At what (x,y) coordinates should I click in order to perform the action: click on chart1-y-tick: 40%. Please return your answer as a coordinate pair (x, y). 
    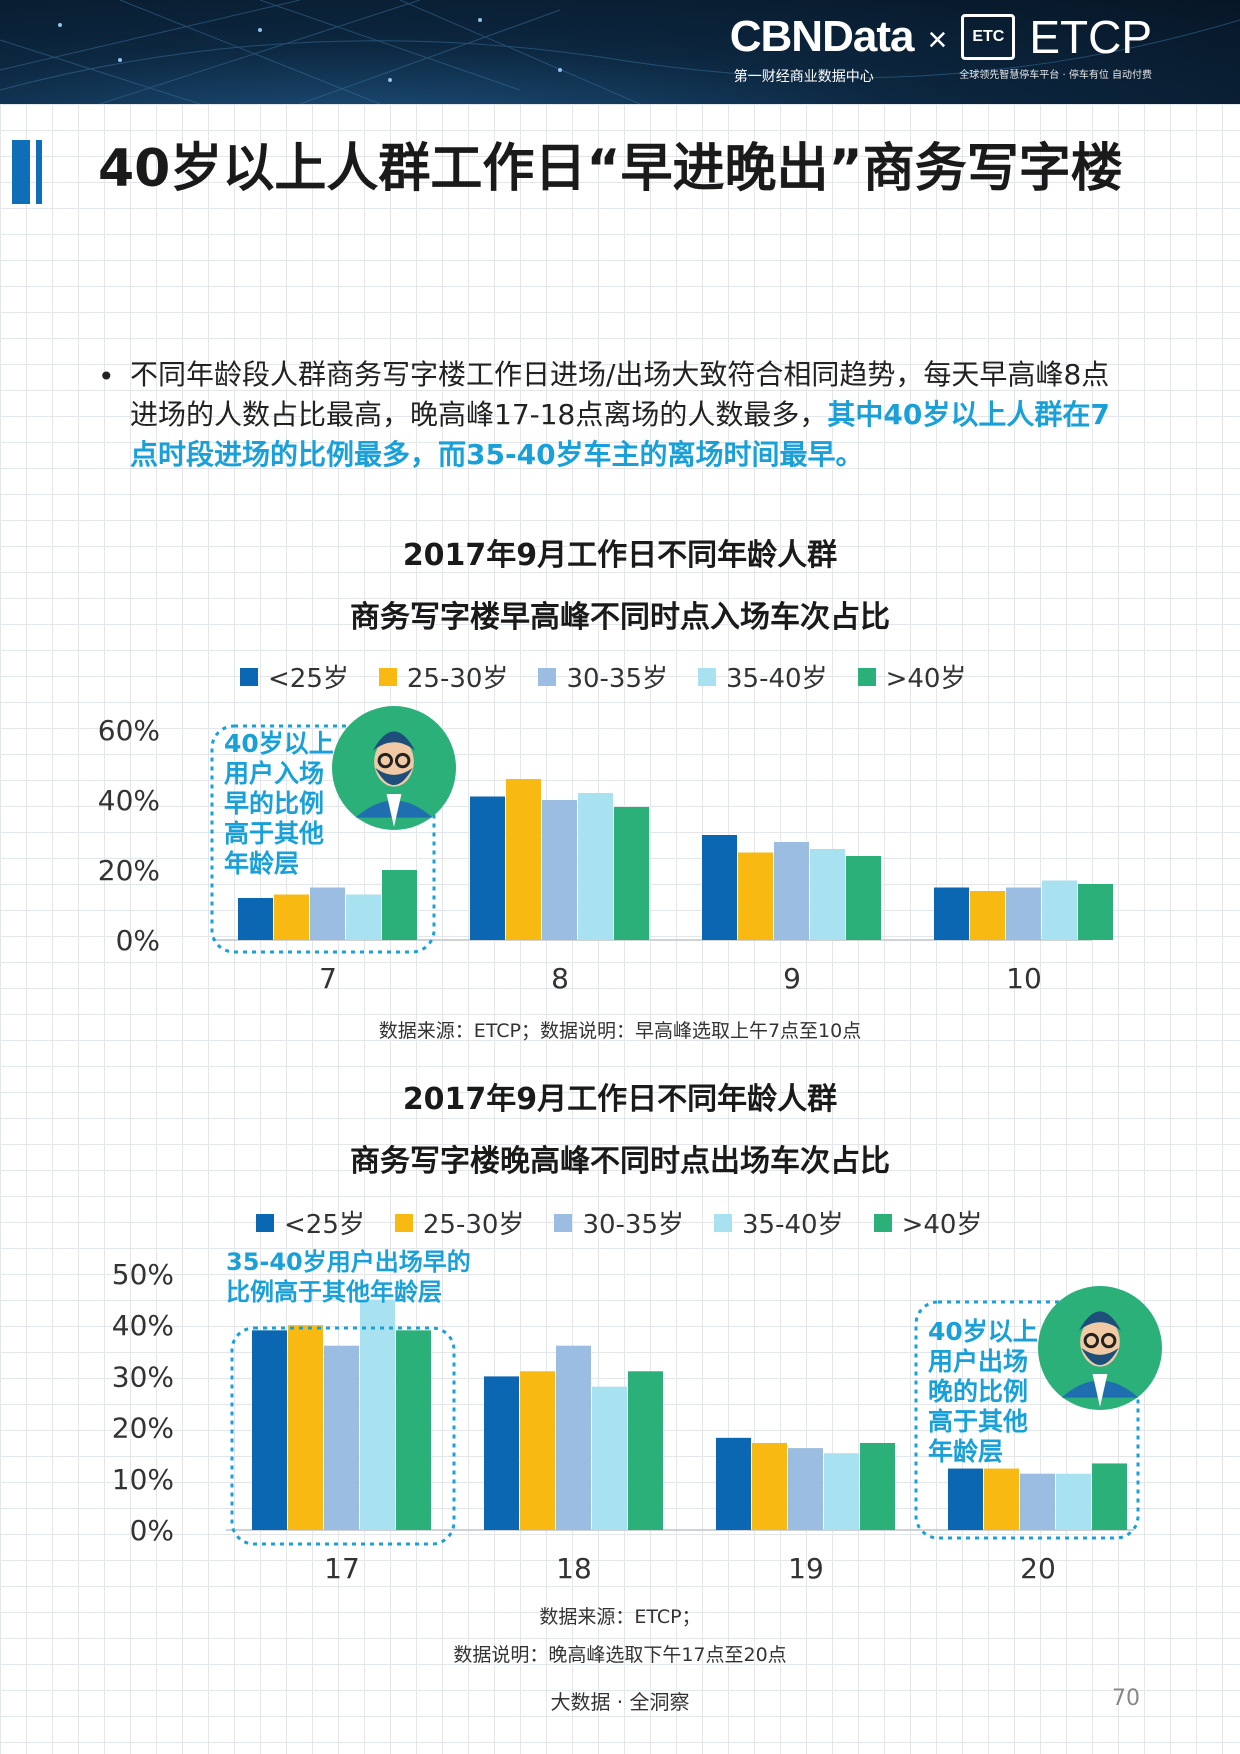
    Looking at the image, I should click on (129, 800).